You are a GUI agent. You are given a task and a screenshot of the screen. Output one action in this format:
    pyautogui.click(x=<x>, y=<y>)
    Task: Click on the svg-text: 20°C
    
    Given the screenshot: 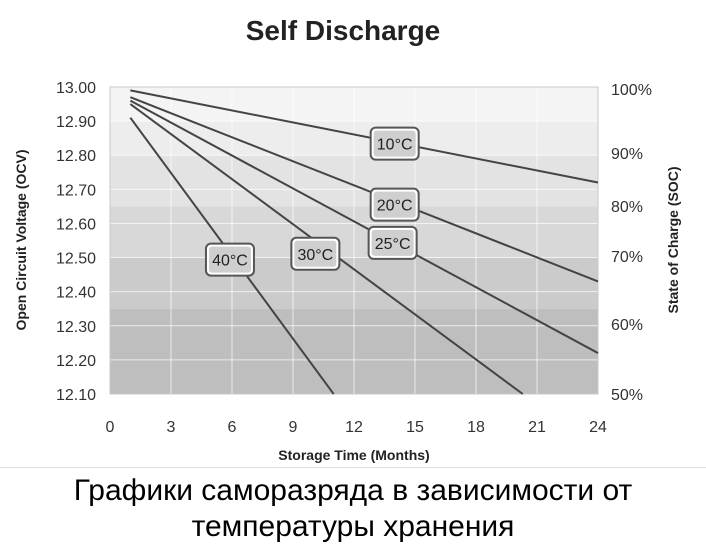 What is the action you would take?
    pyautogui.click(x=395, y=206)
    